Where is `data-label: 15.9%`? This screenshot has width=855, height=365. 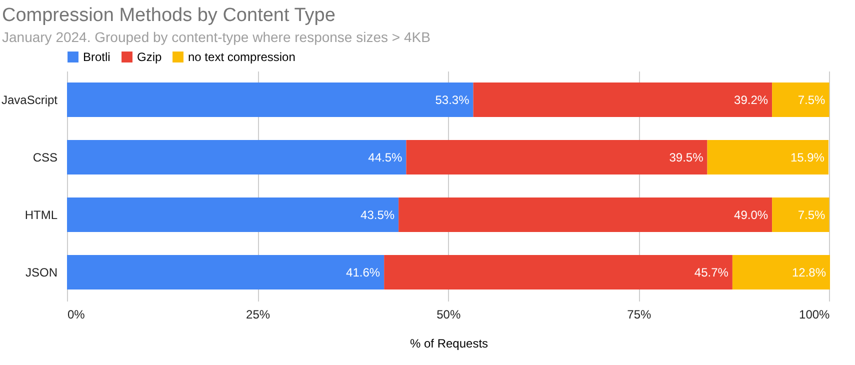
data-label: 15.9% is located at coordinates (807, 157).